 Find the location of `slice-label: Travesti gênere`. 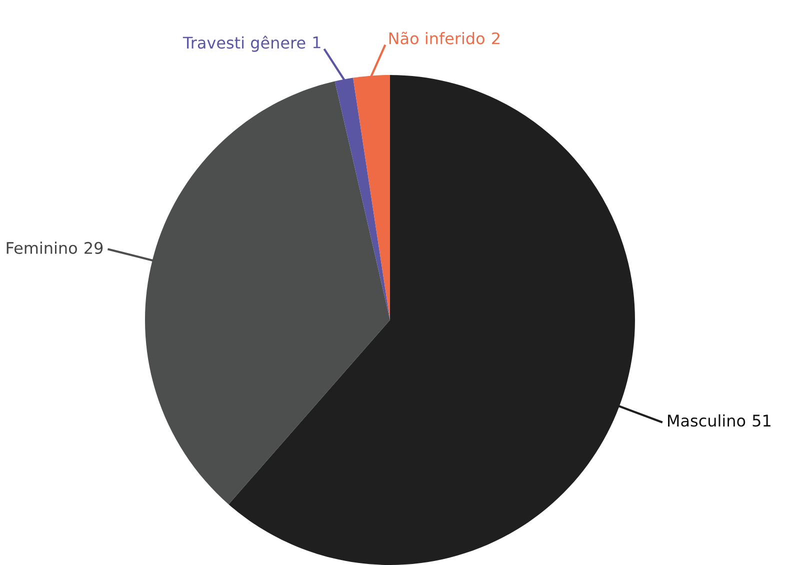

slice-label: Travesti gênere is located at coordinates (244, 44).